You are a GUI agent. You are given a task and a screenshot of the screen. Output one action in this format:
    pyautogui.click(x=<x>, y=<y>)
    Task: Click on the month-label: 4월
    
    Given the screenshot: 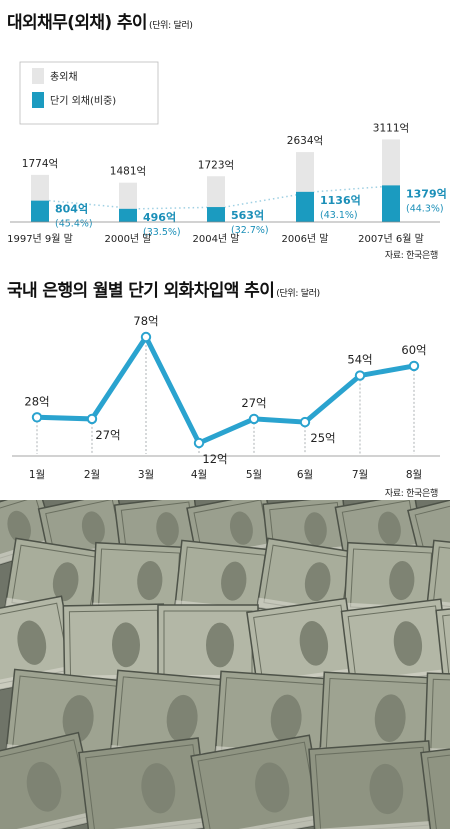 What is the action you would take?
    pyautogui.click(x=199, y=475)
    